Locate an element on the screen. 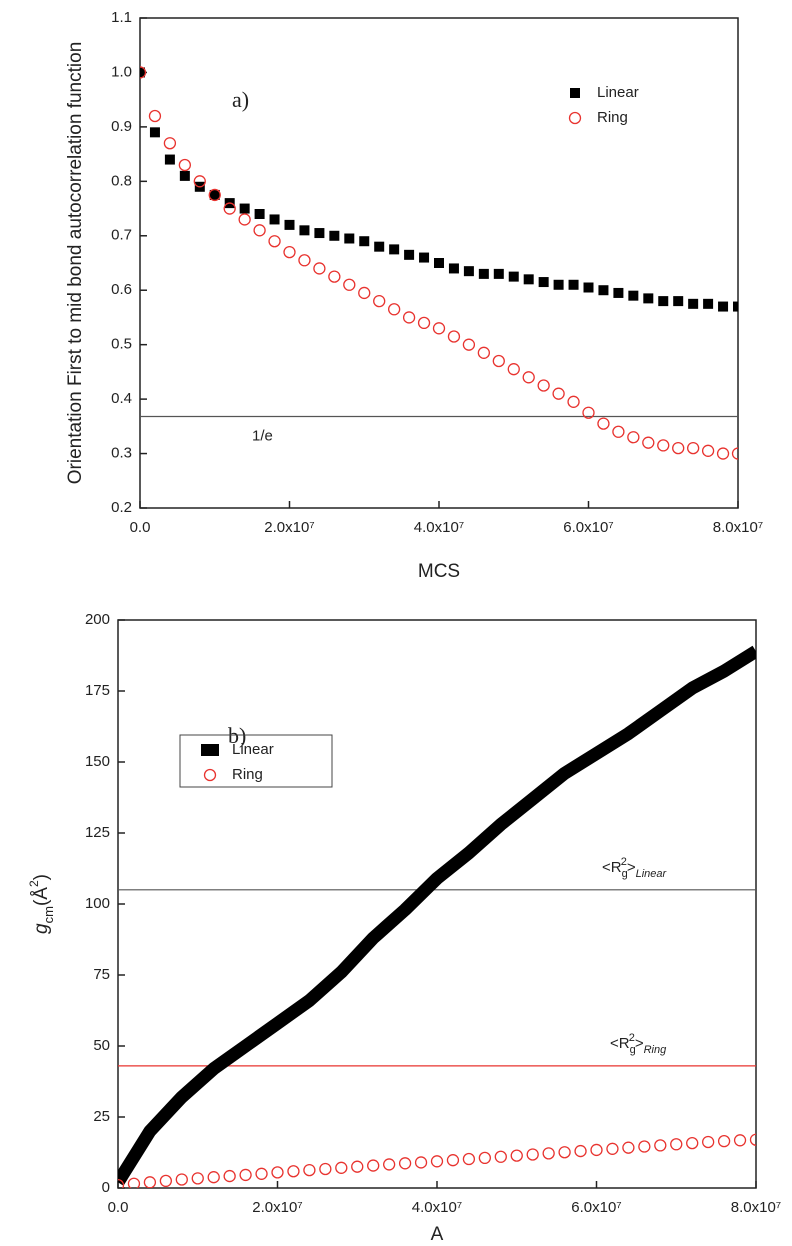 The width and height of the screenshot is (792, 1246). reference-label: <Rg2>Ring is located at coordinates (638, 1044).